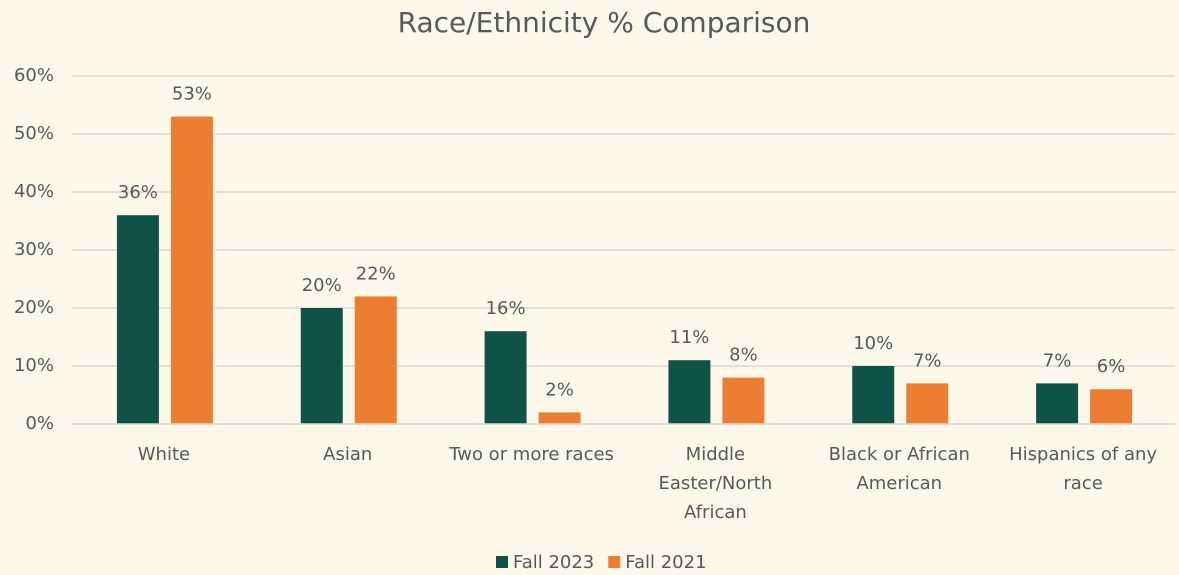 Image resolution: width=1179 pixels, height=575 pixels. I want to click on data-label: 10%, so click(873, 343).